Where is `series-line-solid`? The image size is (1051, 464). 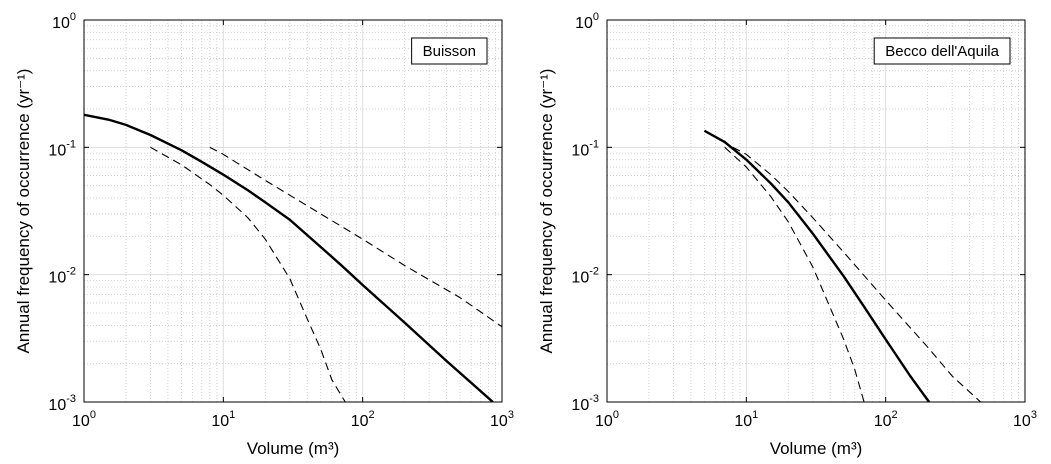 series-line-solid is located at coordinates (817, 265).